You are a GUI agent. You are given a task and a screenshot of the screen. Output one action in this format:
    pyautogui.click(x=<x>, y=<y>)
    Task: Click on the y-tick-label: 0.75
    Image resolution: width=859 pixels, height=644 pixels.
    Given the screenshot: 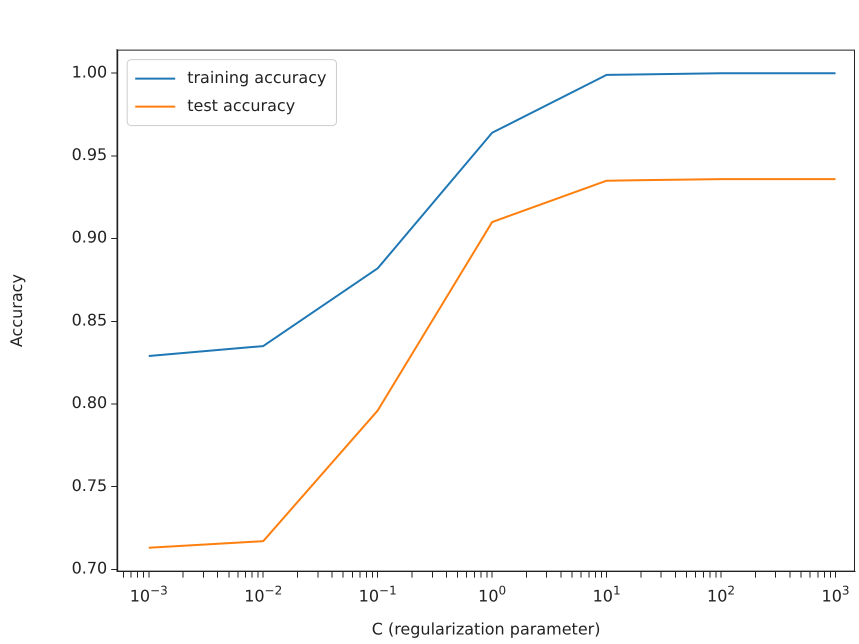 What is the action you would take?
    pyautogui.click(x=90, y=485)
    